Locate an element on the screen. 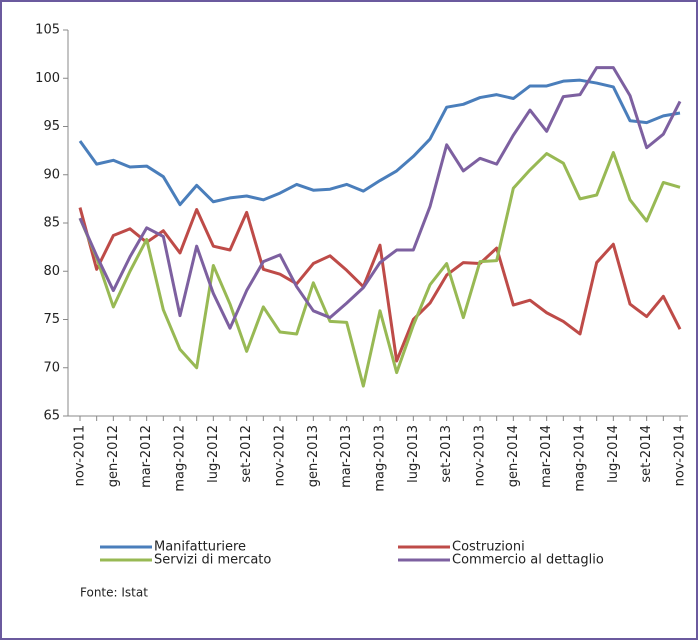 The height and width of the screenshot is (640, 698). y-tick-label: 90 is located at coordinates (51, 174).